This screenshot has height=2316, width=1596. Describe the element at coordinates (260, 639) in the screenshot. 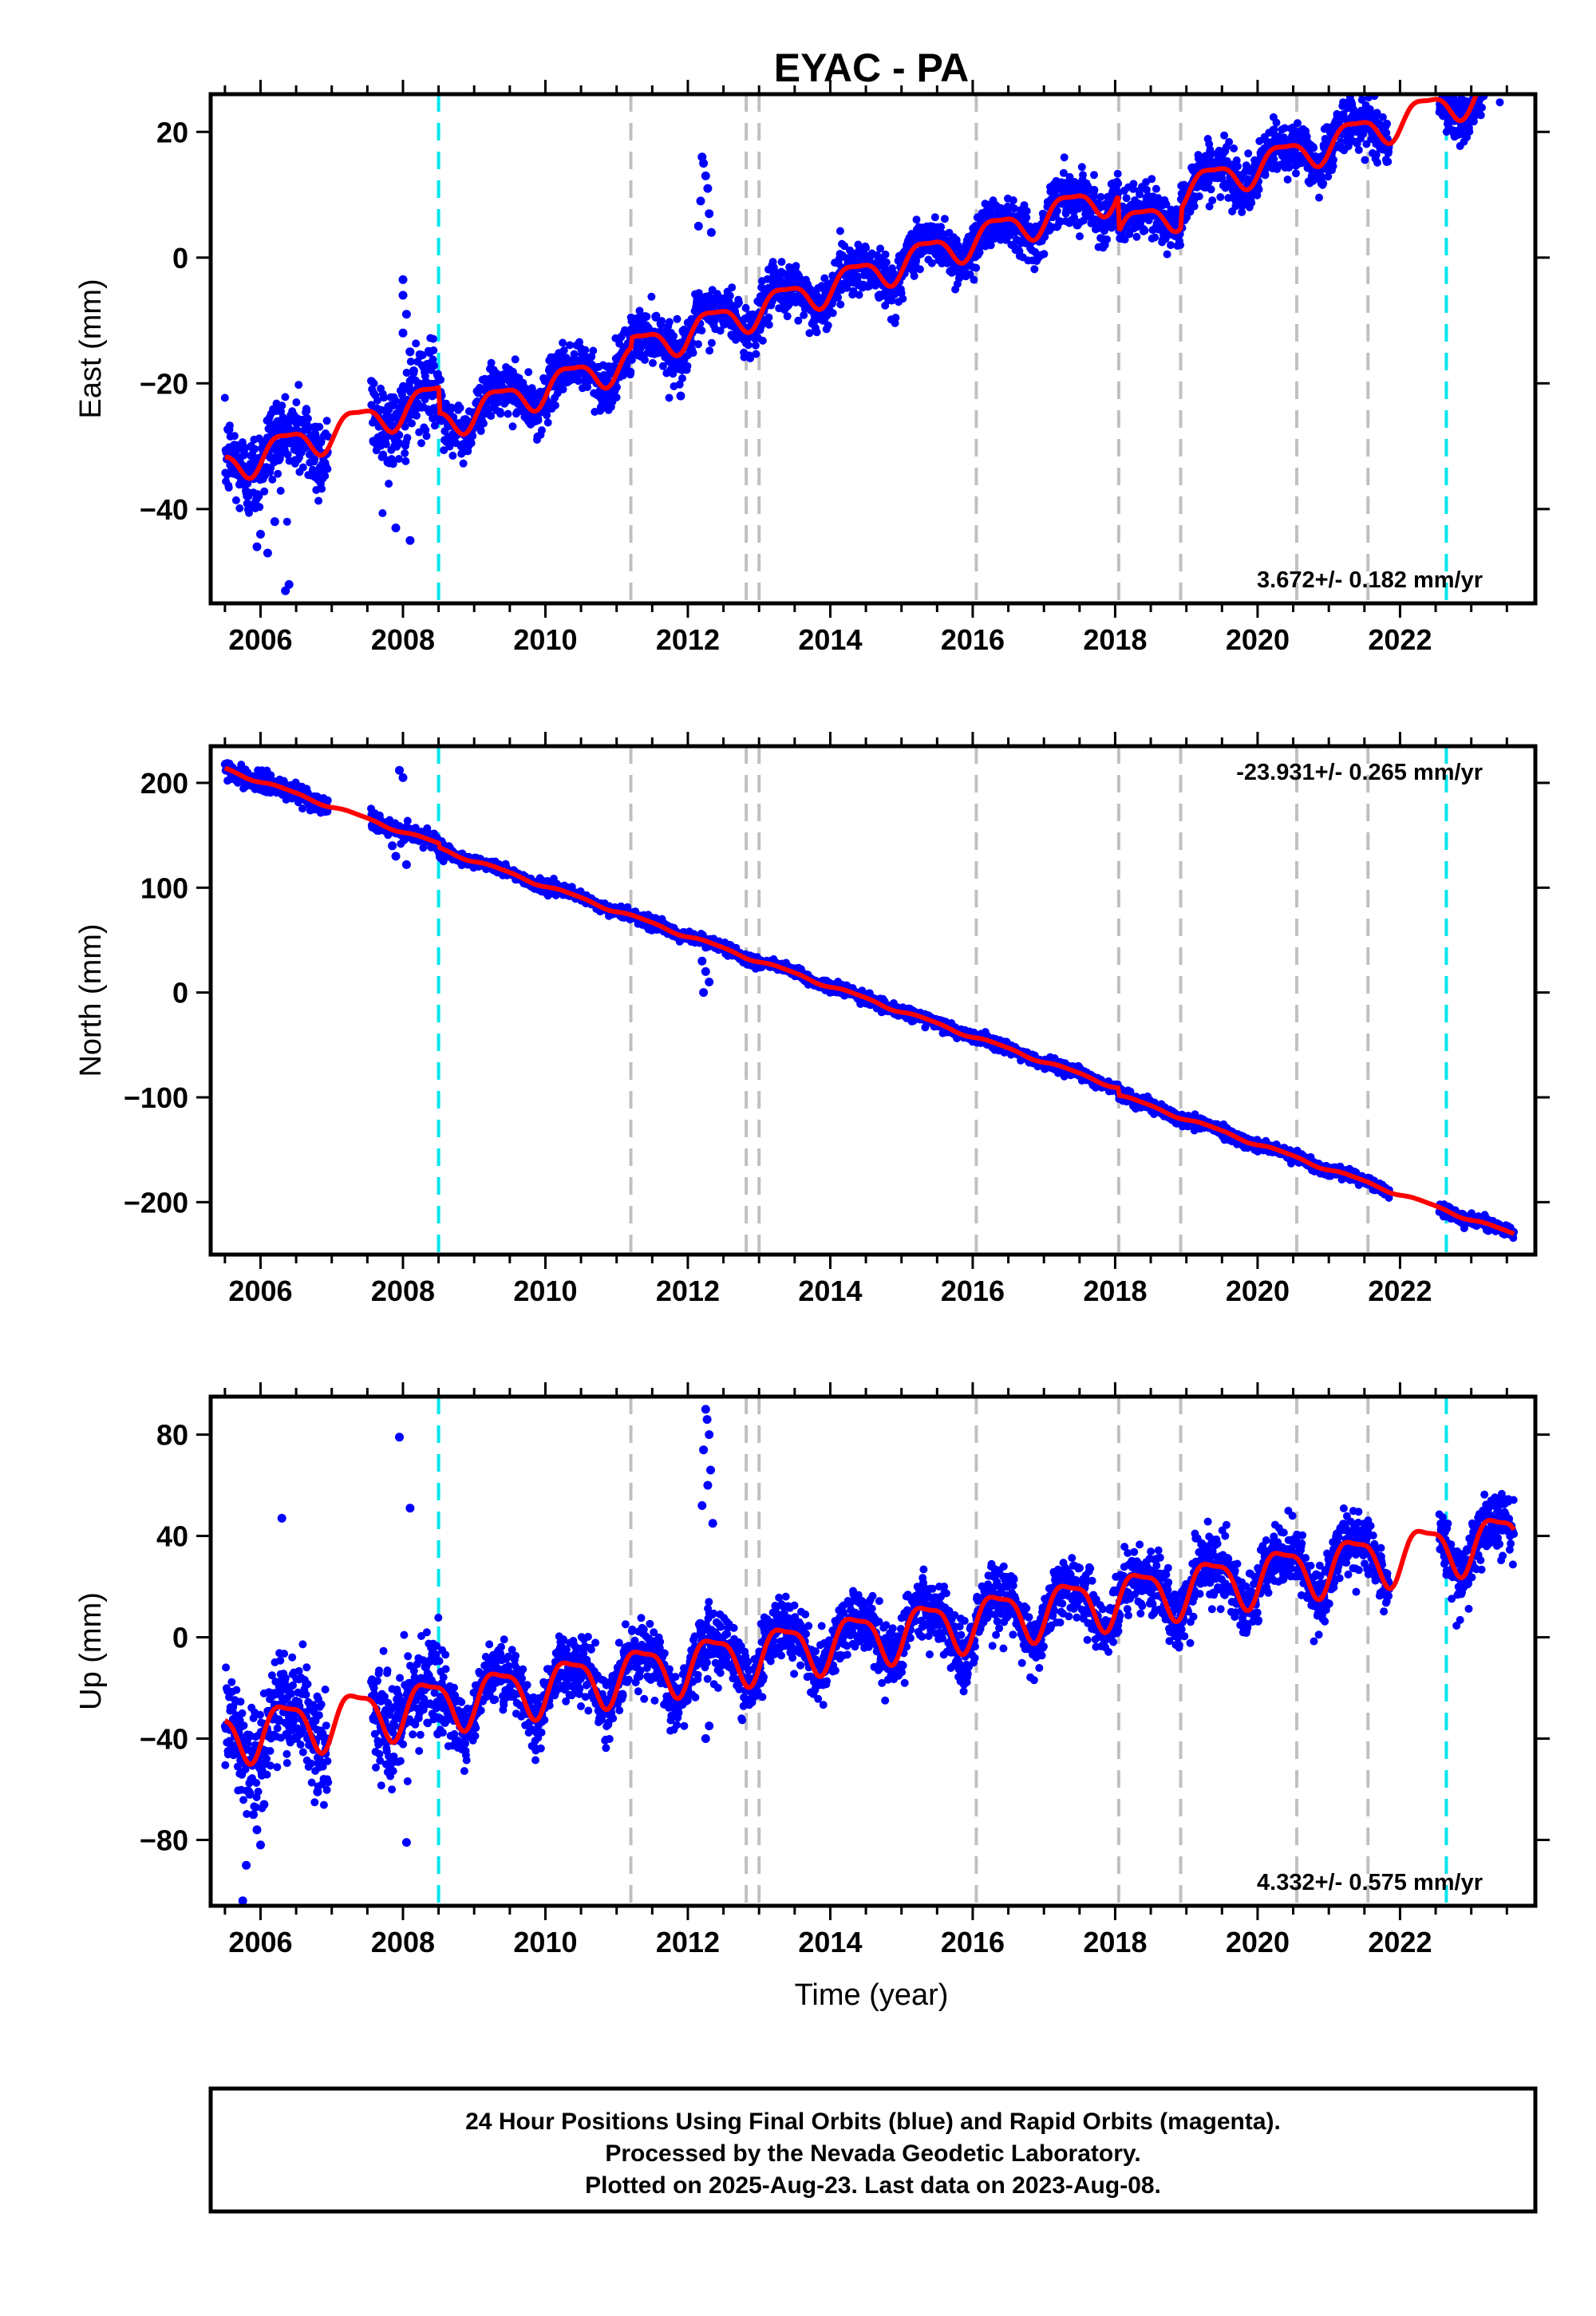

I see `east-x-tick-label: 2006` at that location.